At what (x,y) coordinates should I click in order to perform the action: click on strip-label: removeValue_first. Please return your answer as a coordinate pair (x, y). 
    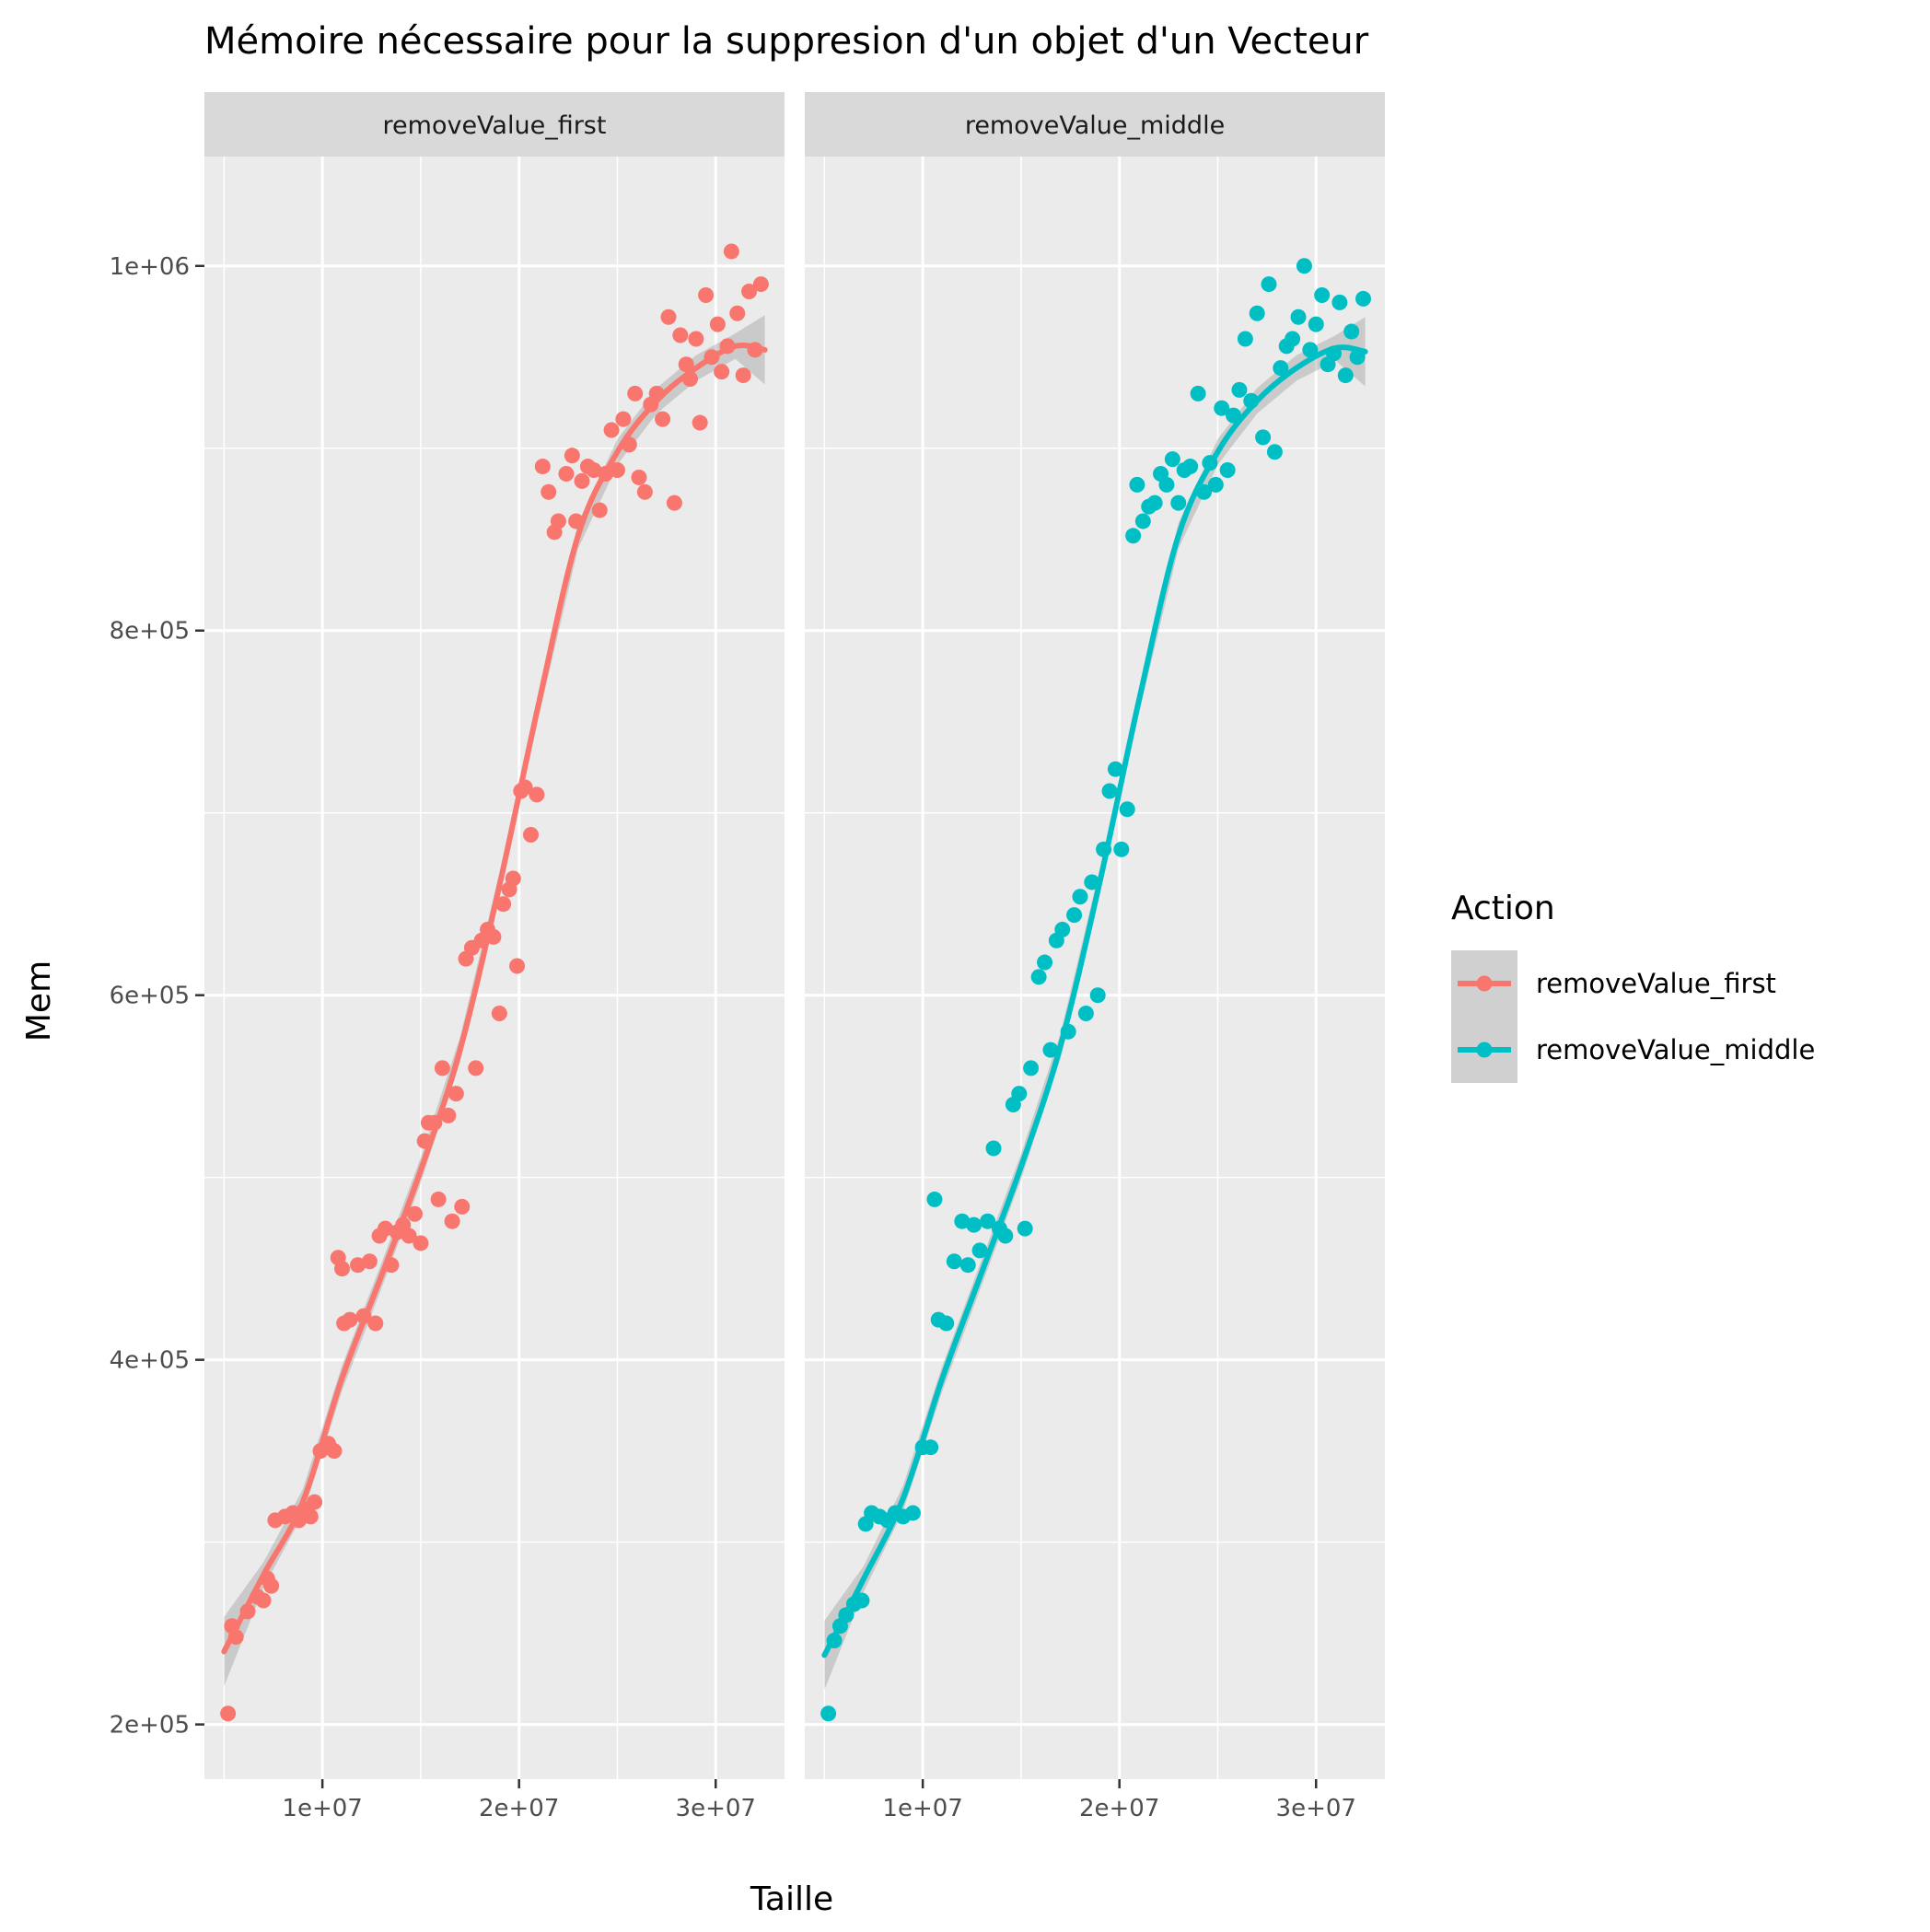
    Looking at the image, I should click on (495, 125).